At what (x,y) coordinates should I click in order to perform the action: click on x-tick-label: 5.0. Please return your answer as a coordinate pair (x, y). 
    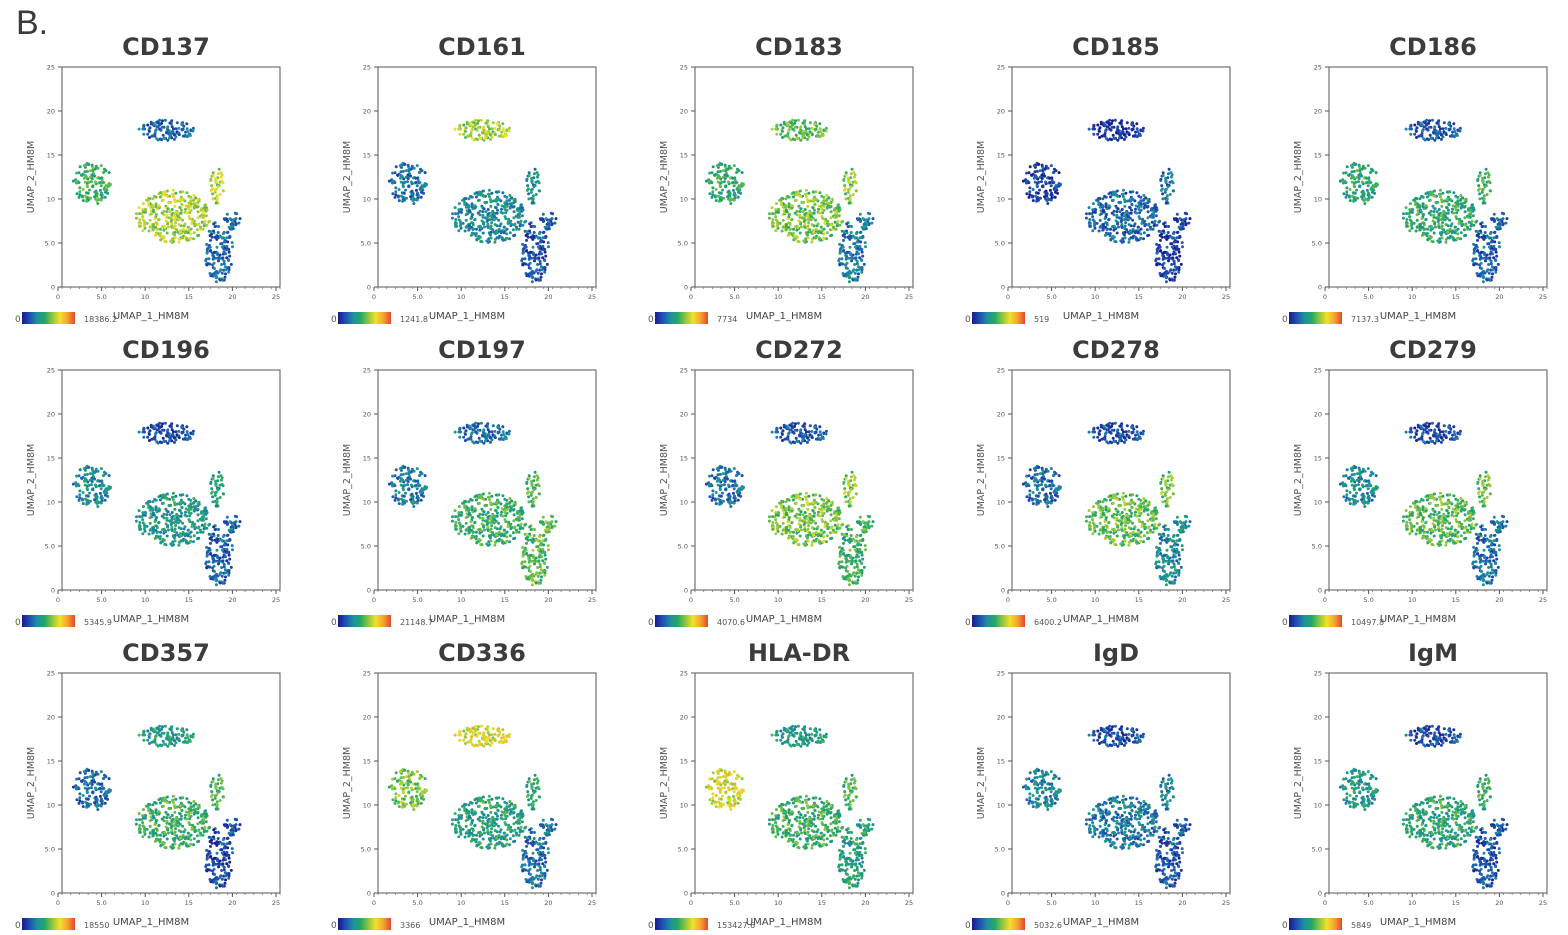
    Looking at the image, I should click on (101, 600).